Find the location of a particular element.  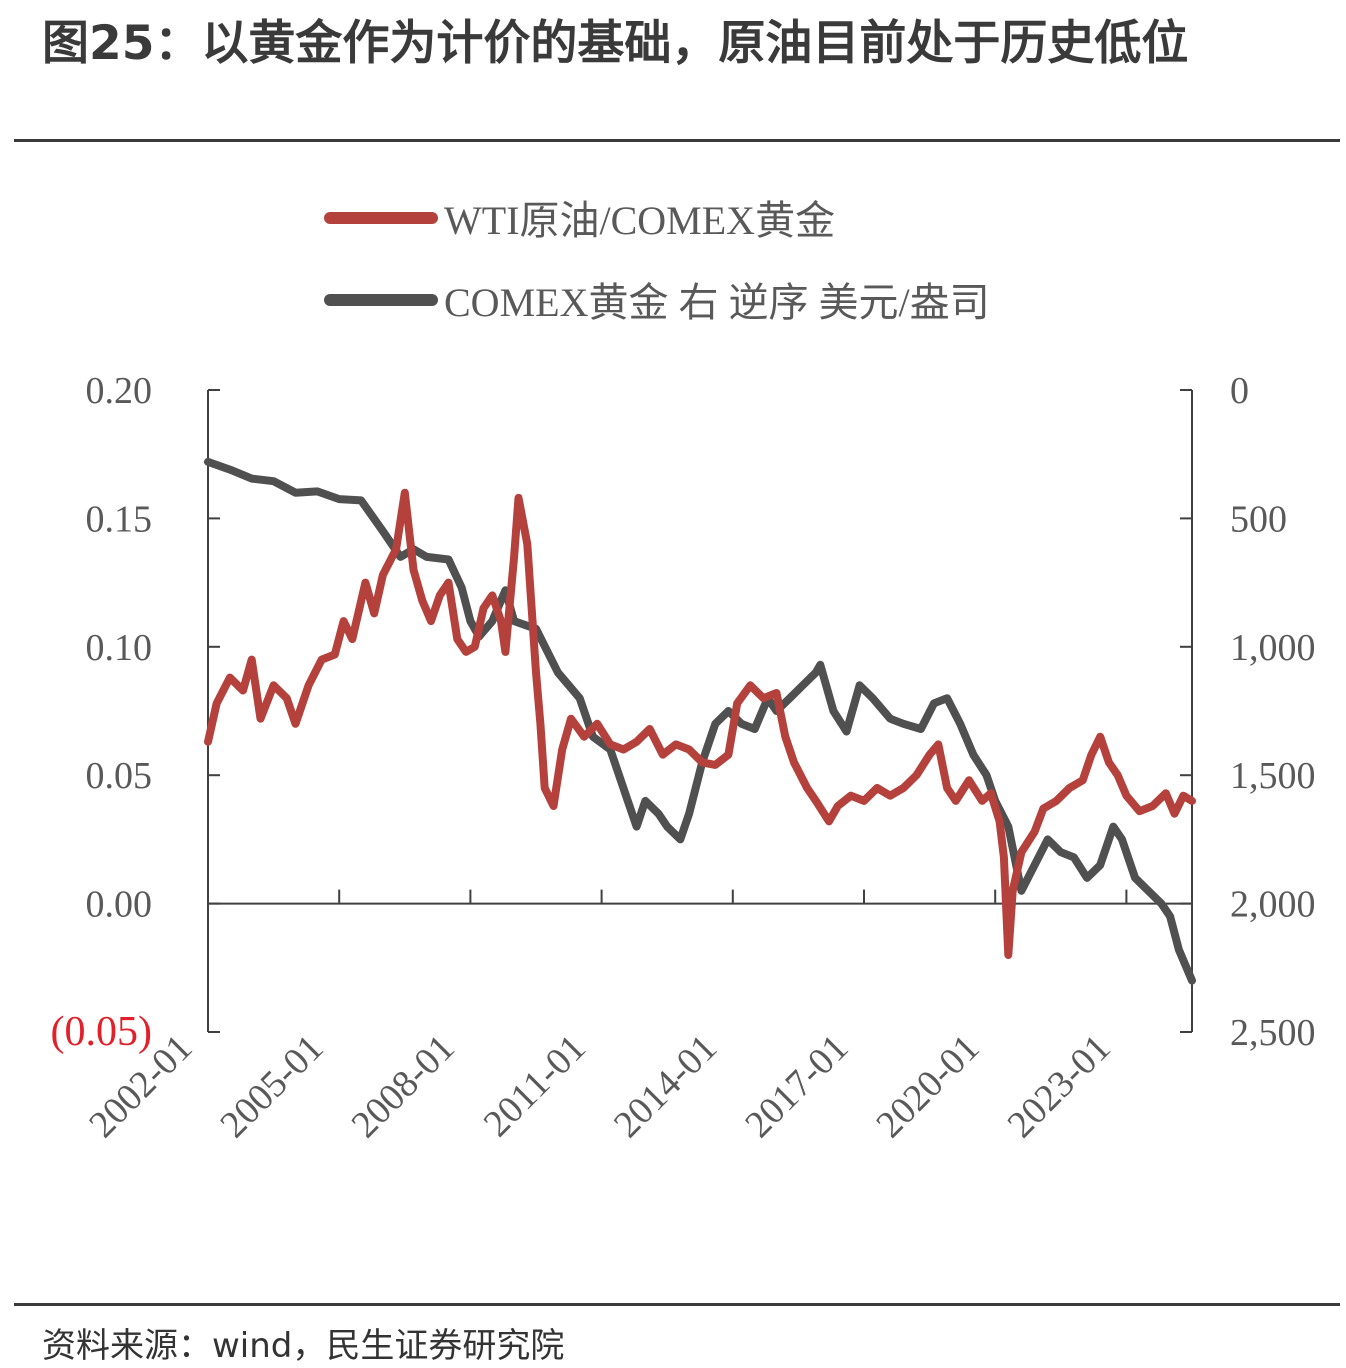

right-axis-tick-label: 500 is located at coordinates (1258, 519).